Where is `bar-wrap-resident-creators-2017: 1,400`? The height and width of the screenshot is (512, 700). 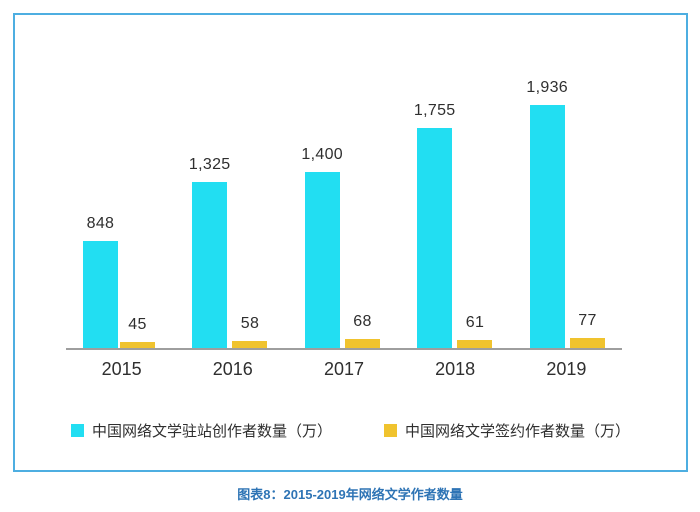
bar-wrap-resident-creators-2017: 1,400 is located at coordinates (322, 247).